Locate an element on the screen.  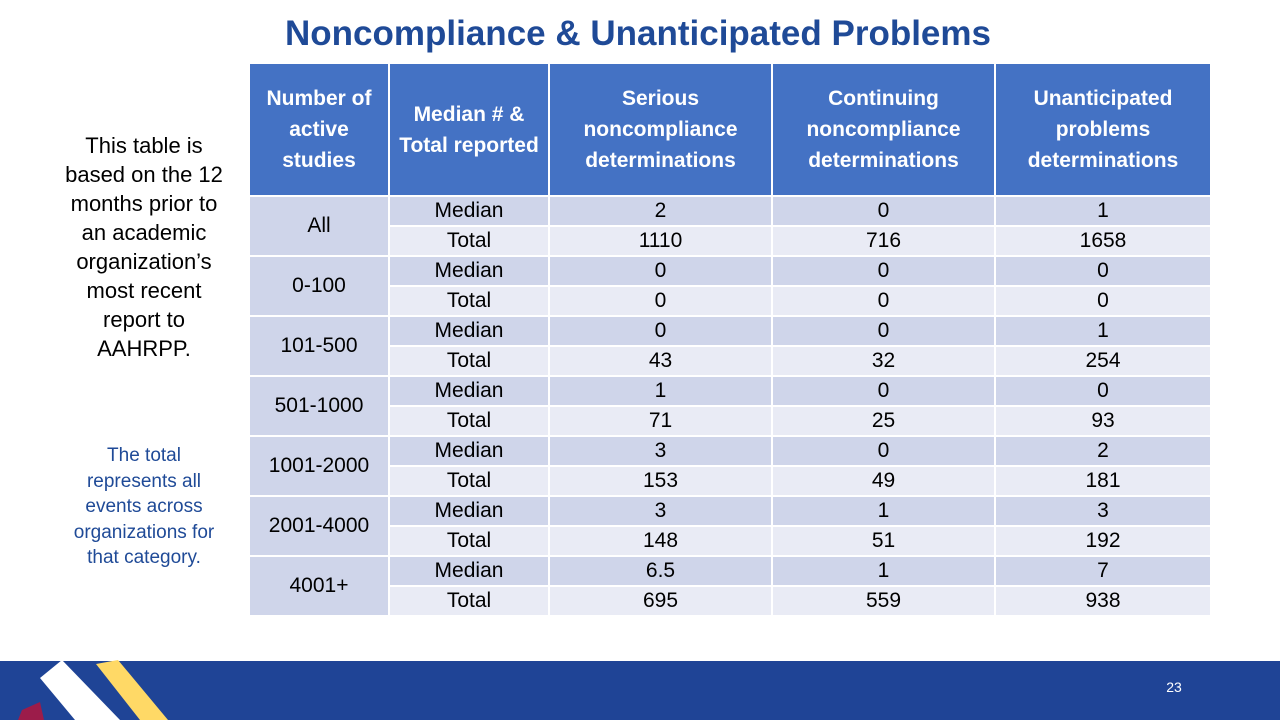
table-cell: 181 is located at coordinates (1103, 481).